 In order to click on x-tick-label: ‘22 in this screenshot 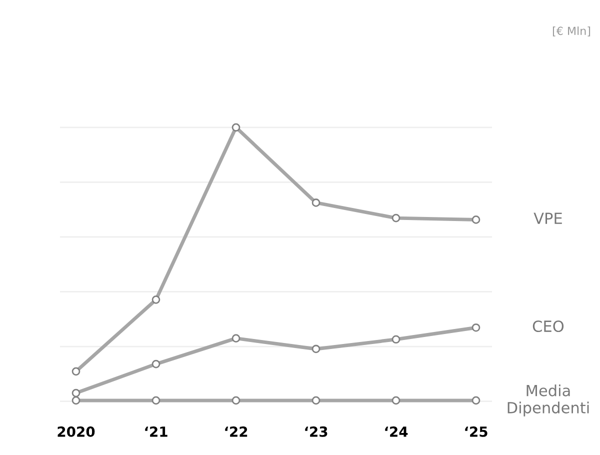, I will do `click(236, 431)`.